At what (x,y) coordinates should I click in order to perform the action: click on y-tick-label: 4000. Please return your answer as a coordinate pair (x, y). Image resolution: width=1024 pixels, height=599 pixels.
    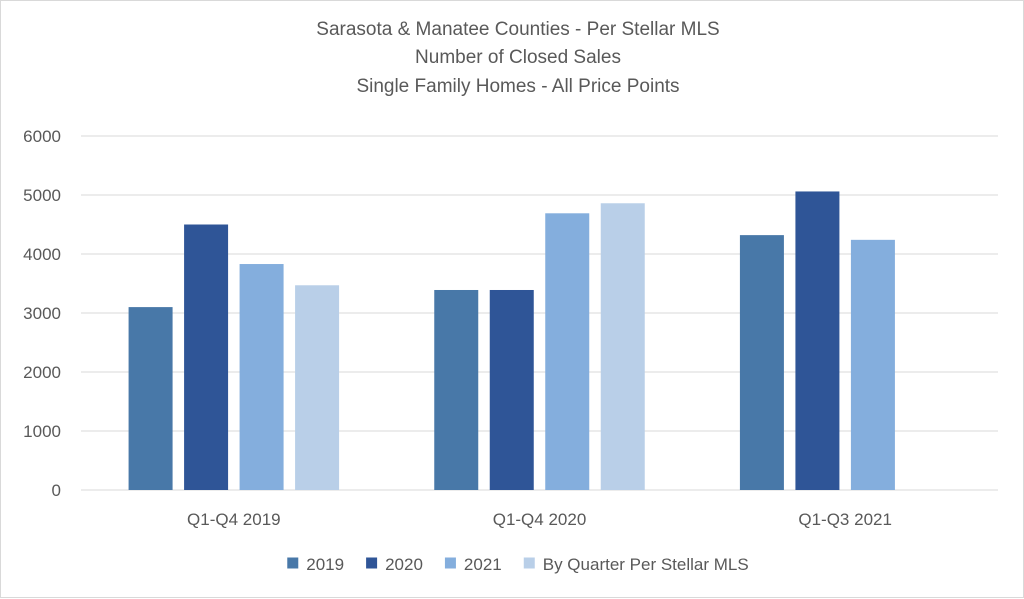
    Looking at the image, I should click on (42, 254).